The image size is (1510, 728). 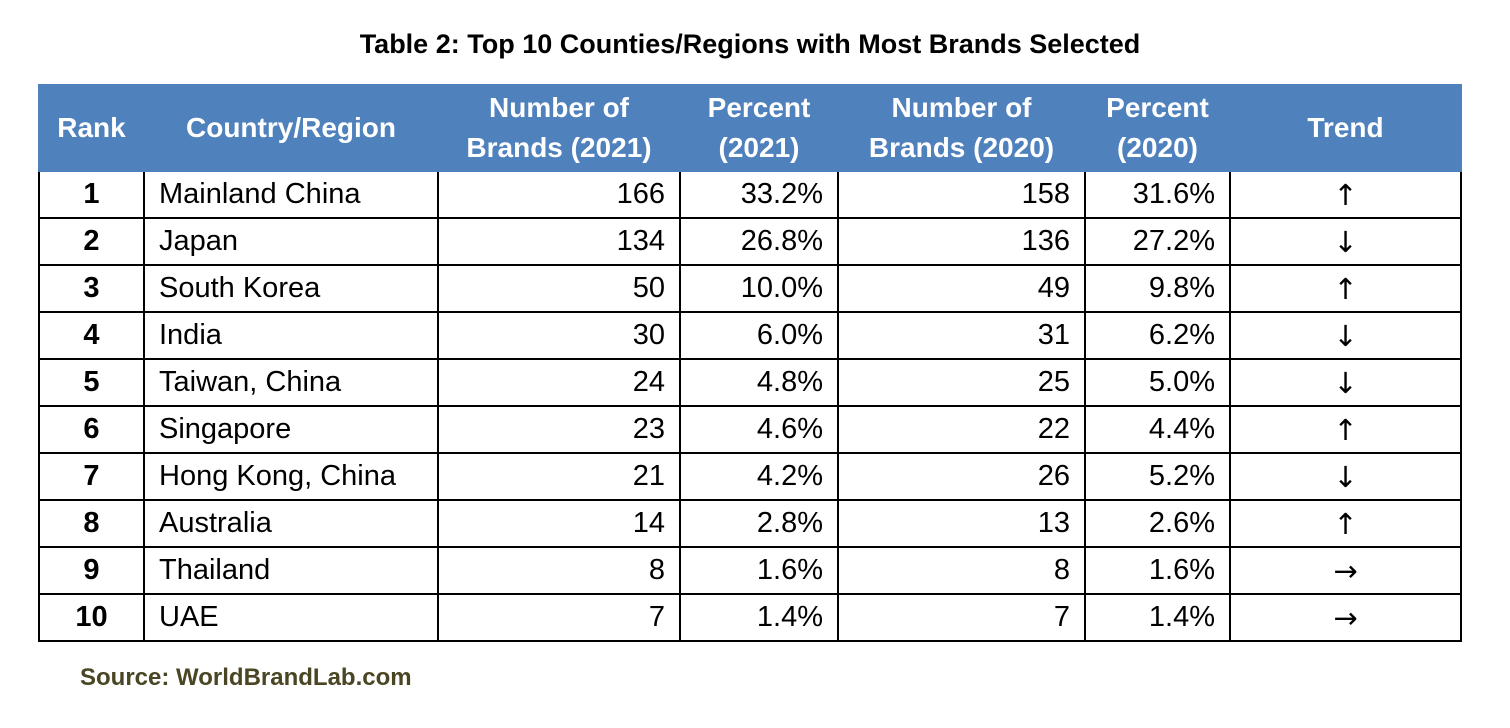 What do you see at coordinates (961, 194) in the screenshot?
I see `brands-2020-cell: 158` at bounding box center [961, 194].